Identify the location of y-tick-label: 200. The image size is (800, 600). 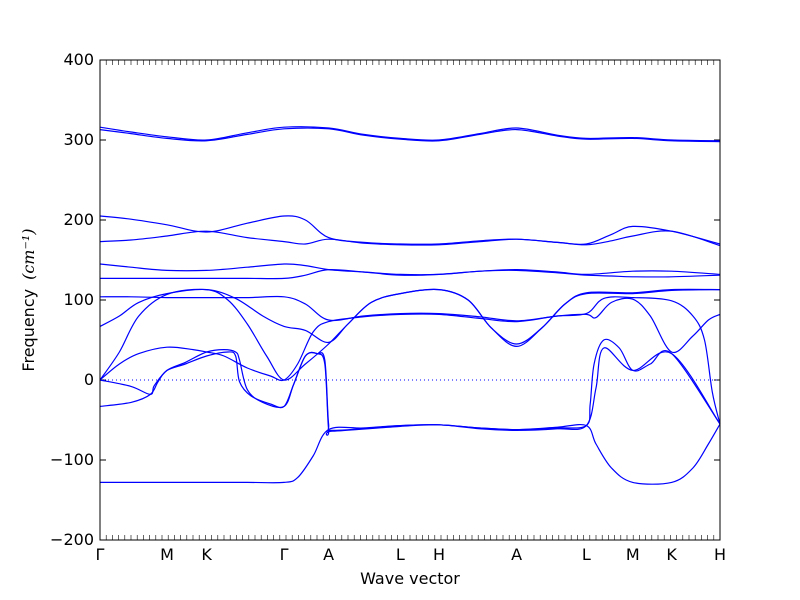
(78, 219).